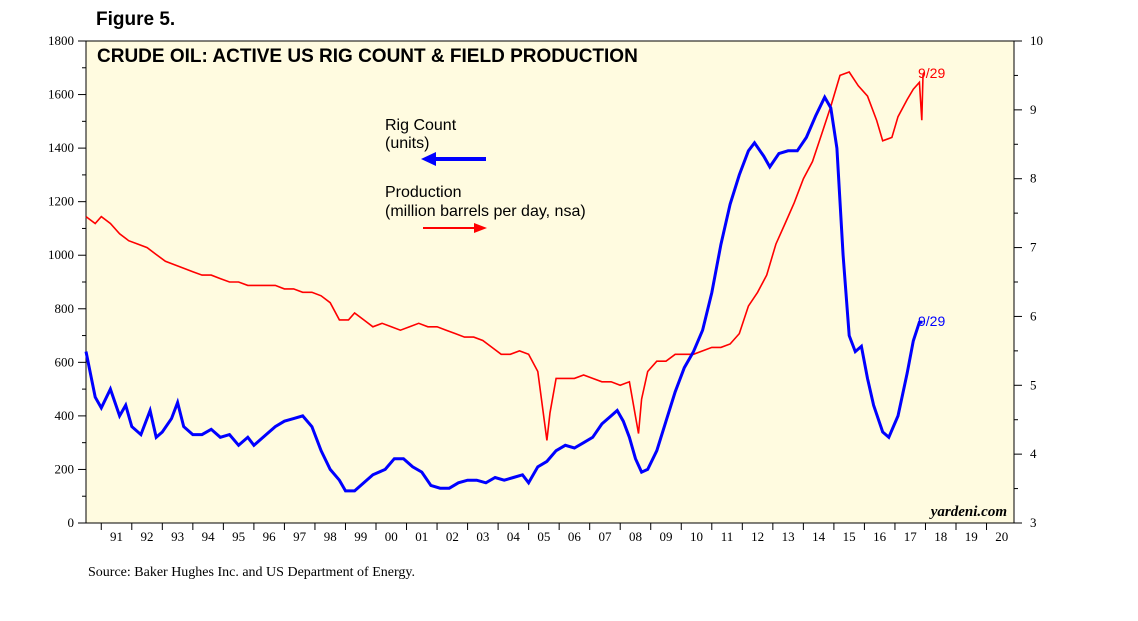  Describe the element at coordinates (968, 512) in the screenshot. I see `watermark: yardeni.com` at that location.